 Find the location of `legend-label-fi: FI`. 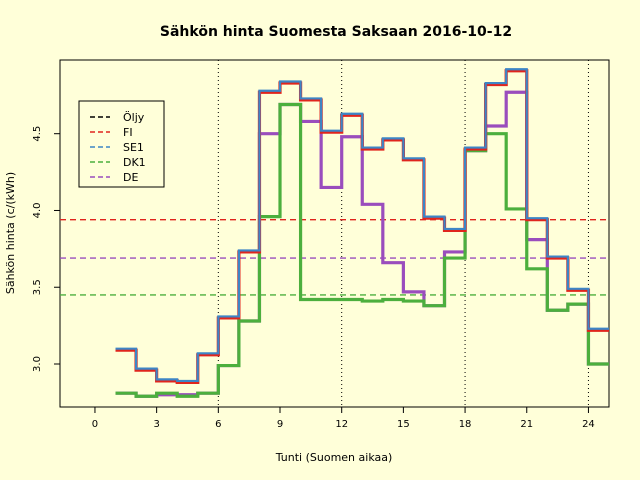

legend-label-fi: FI is located at coordinates (128, 132).